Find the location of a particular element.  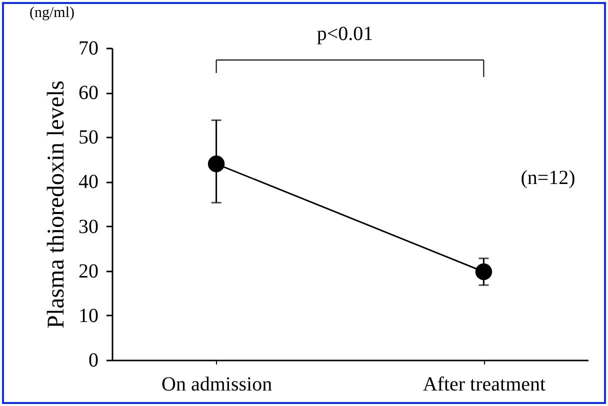

x-tick-label: After treatment is located at coordinates (484, 385).